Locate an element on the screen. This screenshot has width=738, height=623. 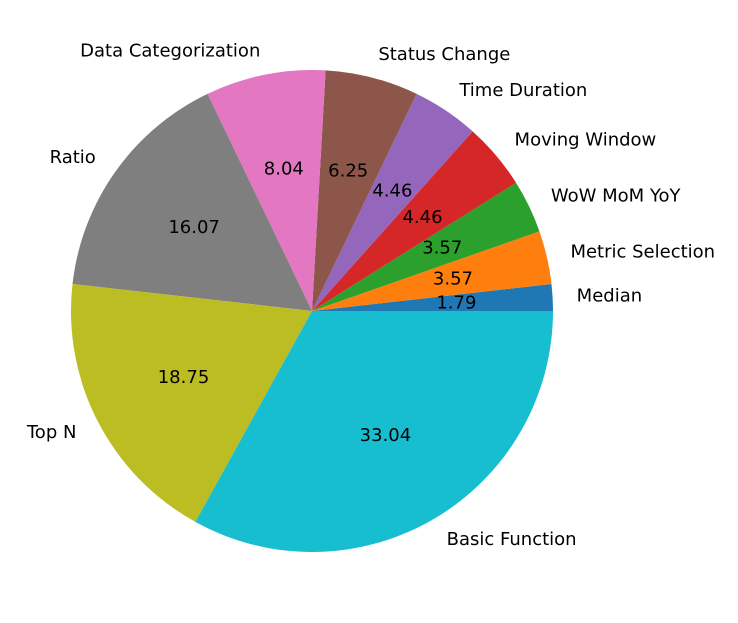
pie-slice-top-n is located at coordinates (191, 402).